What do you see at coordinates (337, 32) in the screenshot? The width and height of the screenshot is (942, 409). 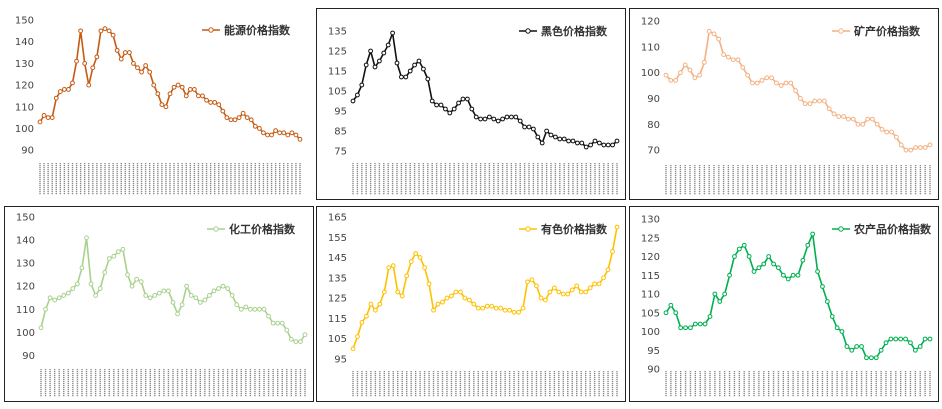 I see `y-tick-label-135: 135` at bounding box center [337, 32].